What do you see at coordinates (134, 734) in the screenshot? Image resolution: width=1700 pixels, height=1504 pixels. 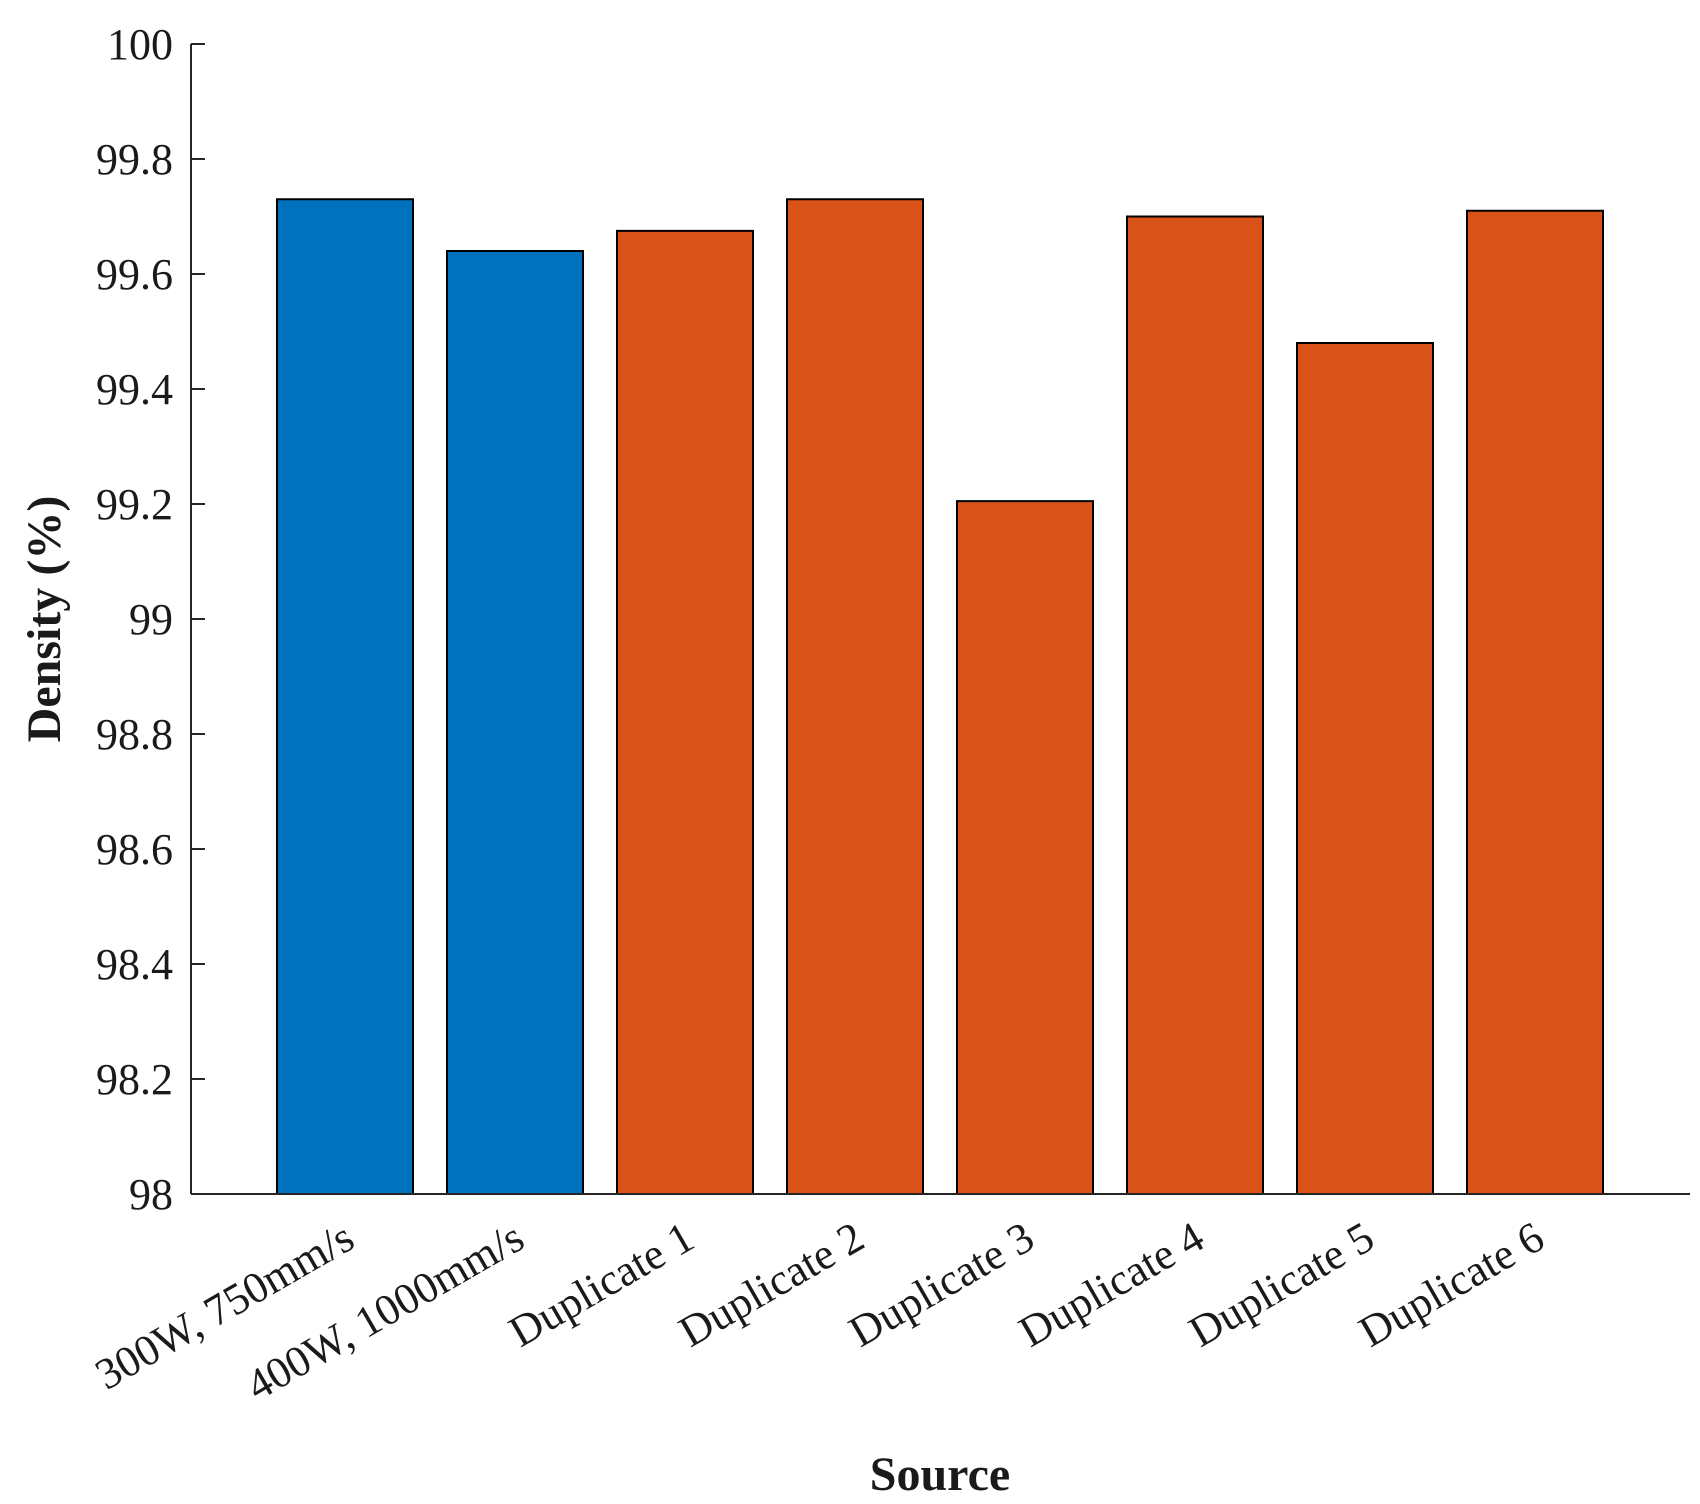 I see `y-tick-label-5: 98.8` at bounding box center [134, 734].